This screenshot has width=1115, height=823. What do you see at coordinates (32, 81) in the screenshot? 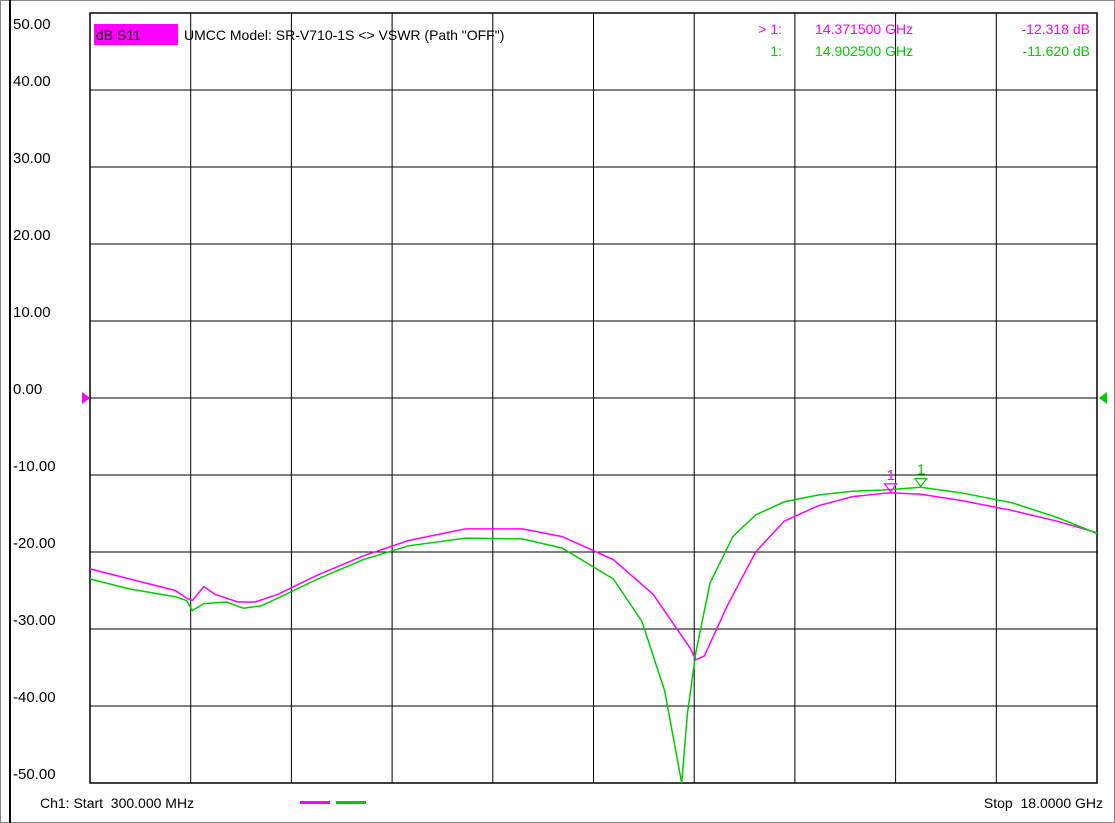
I see `y-tick-label: 40.00` at bounding box center [32, 81].